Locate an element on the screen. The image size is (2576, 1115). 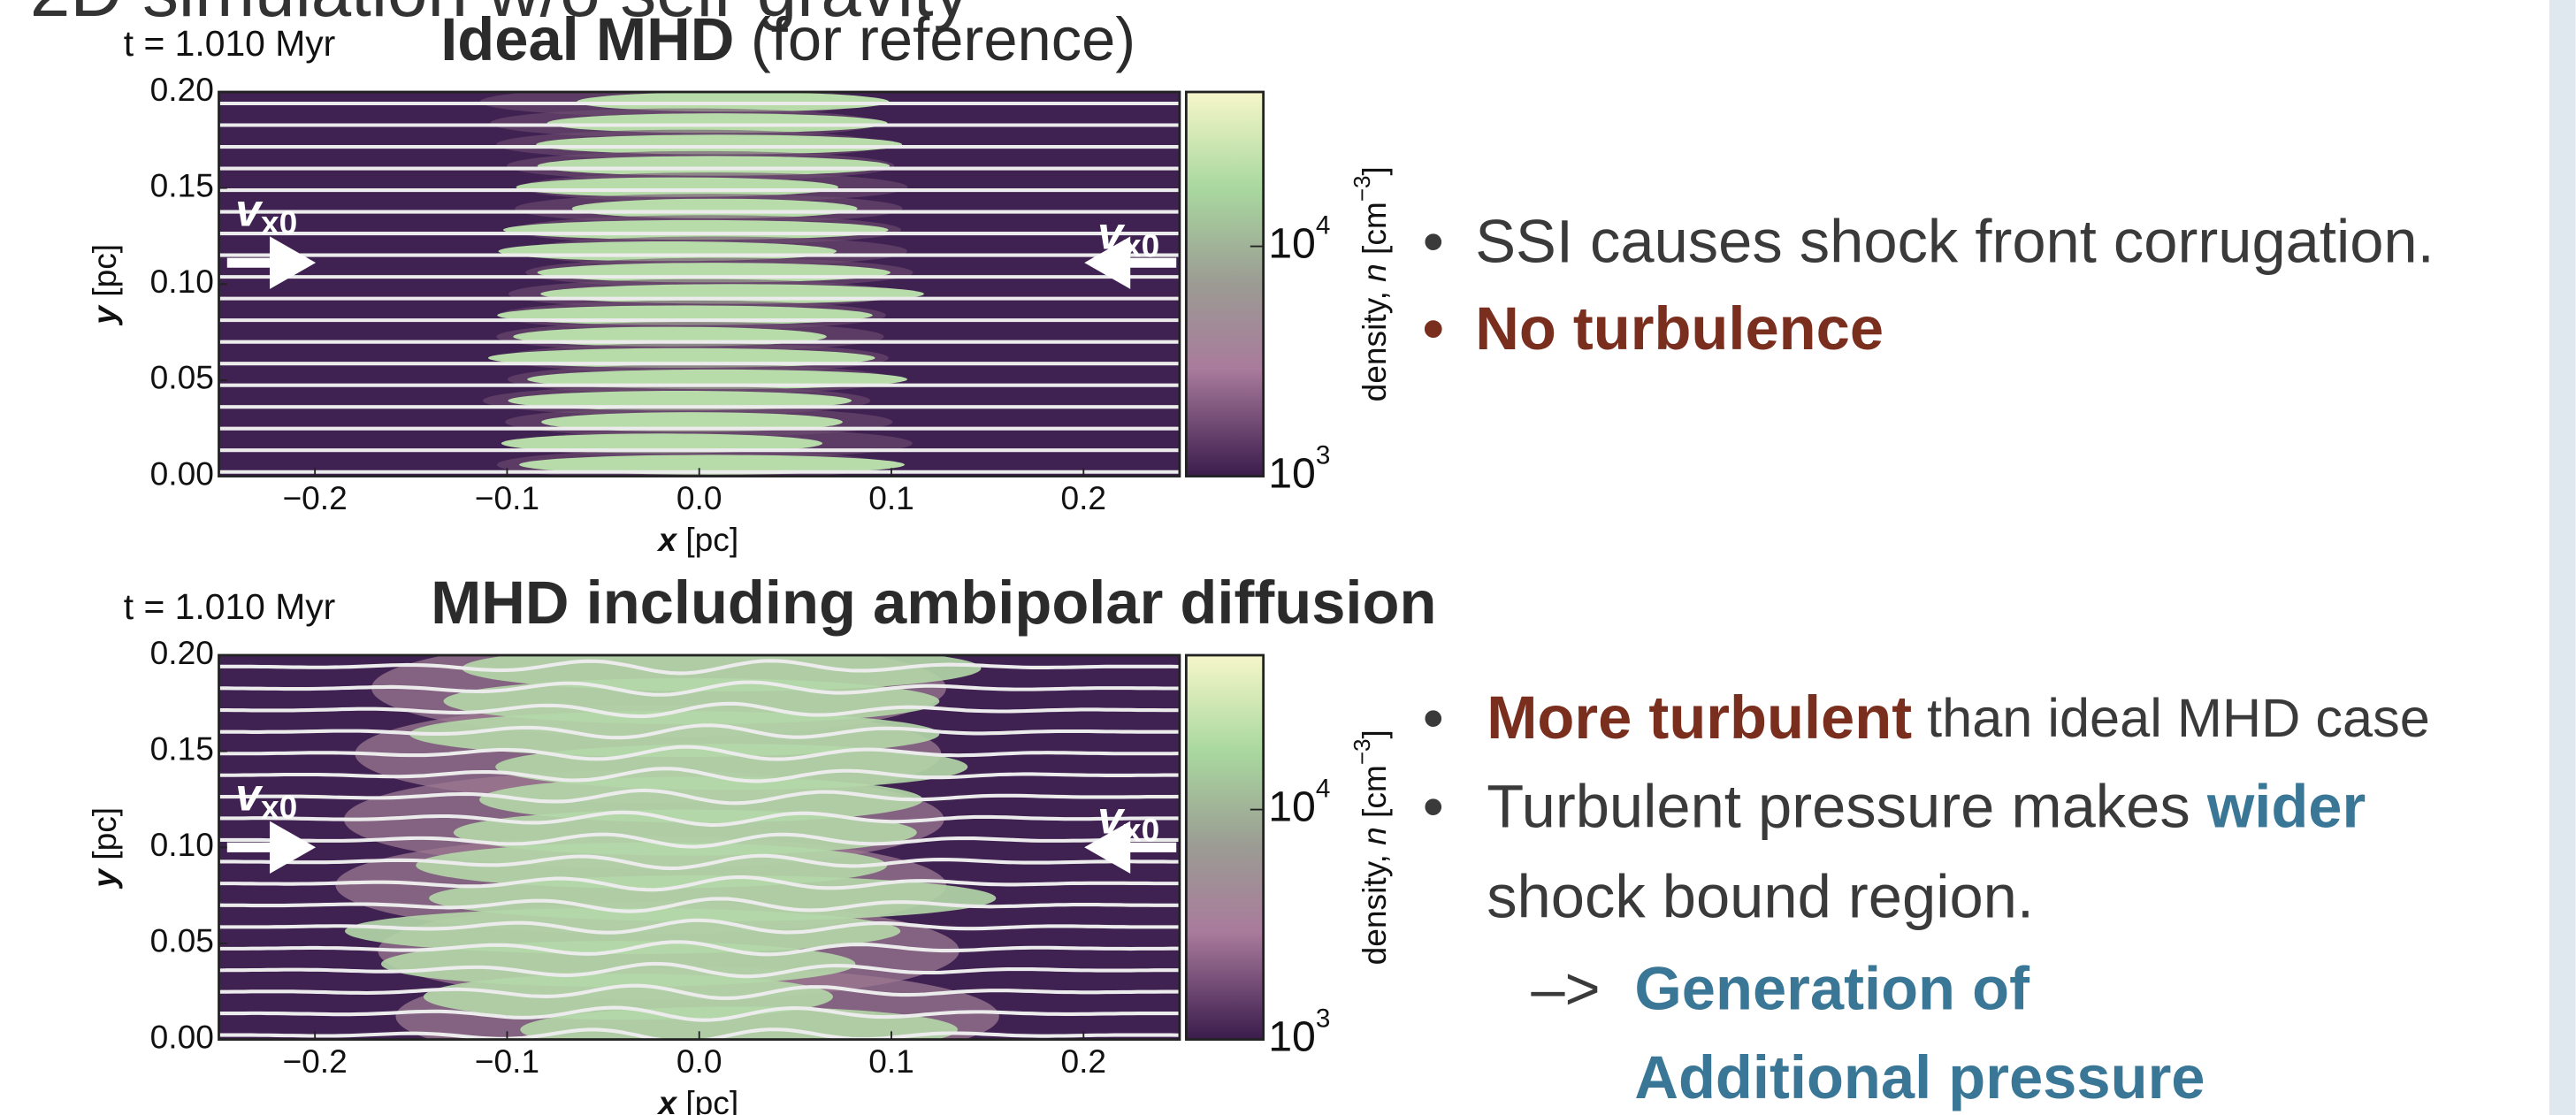
title: MHD including ambipolar diffusion is located at coordinates (933, 603).